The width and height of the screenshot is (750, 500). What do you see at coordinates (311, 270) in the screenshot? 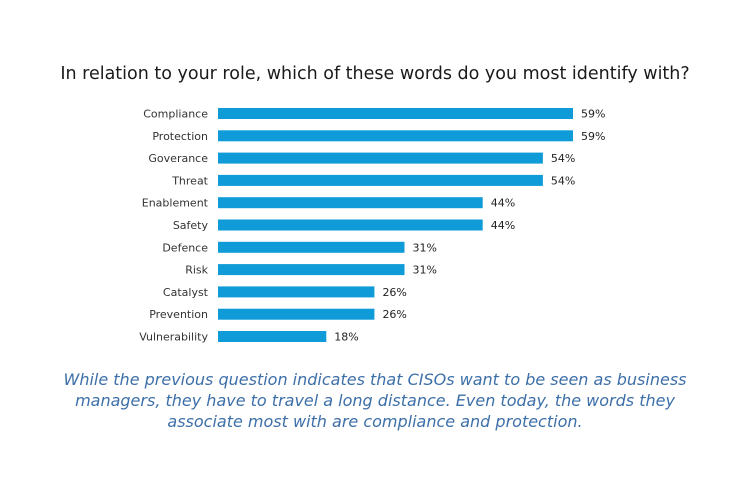
I see `bar-risk` at bounding box center [311, 270].